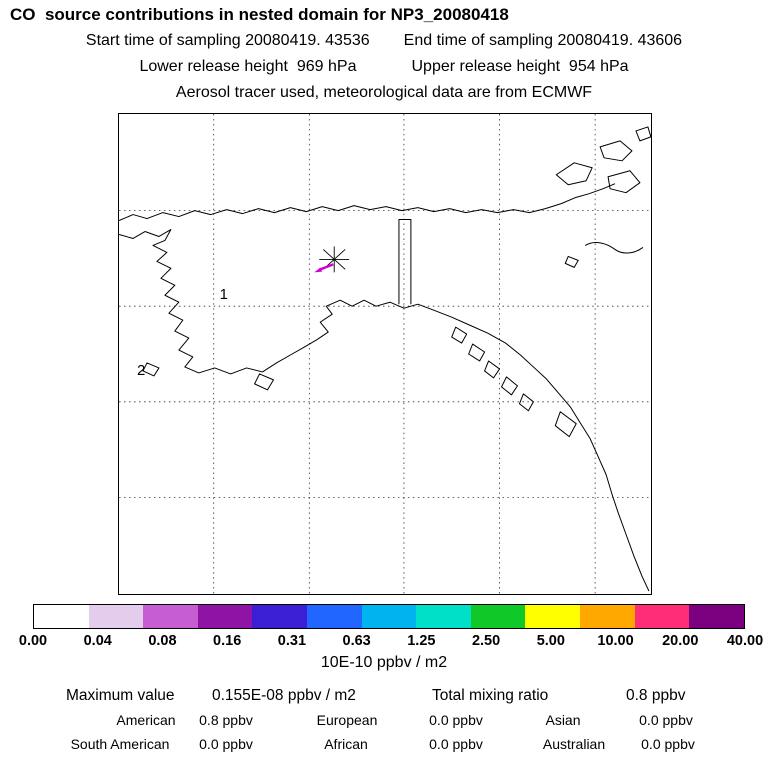 The height and width of the screenshot is (768, 768). Describe the element at coordinates (490, 695) in the screenshot. I see `total-mixing-ratio-label: Total mixing ratio` at that location.